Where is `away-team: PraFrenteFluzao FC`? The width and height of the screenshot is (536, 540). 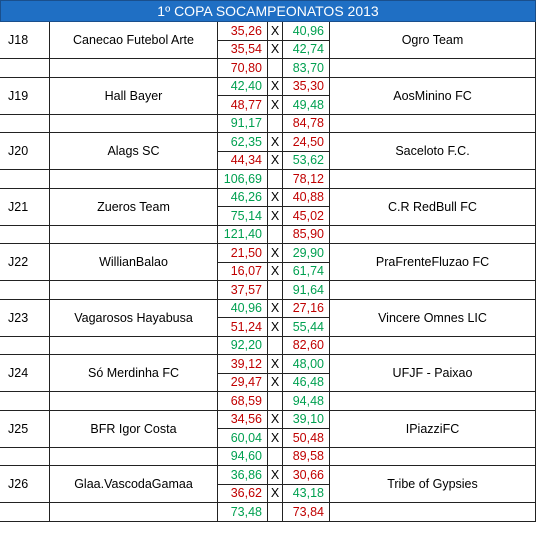 away-team: PraFrenteFluzao FC is located at coordinates (433, 262).